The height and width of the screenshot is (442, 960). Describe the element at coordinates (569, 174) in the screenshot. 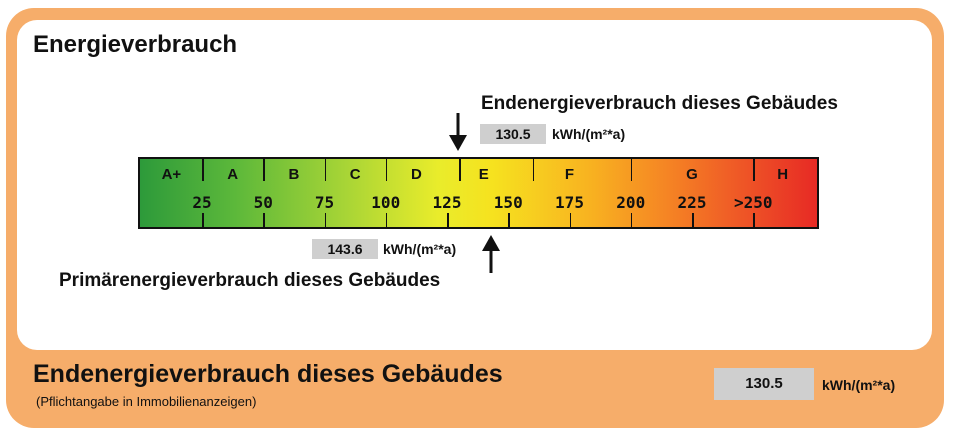

I see `efficiency-class-f: F` at that location.